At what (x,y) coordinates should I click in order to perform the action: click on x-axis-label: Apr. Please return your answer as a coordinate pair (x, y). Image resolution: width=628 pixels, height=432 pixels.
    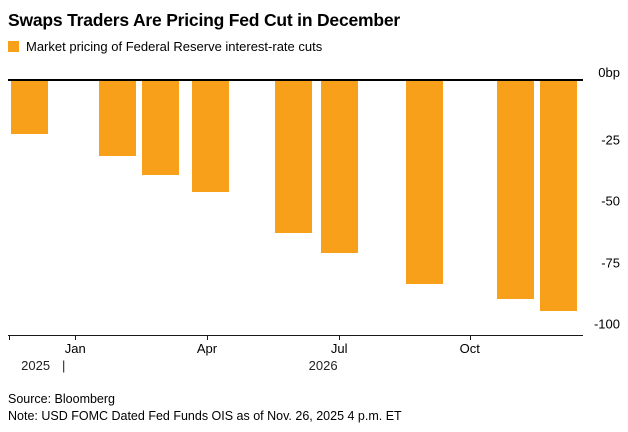
    Looking at the image, I should click on (207, 348).